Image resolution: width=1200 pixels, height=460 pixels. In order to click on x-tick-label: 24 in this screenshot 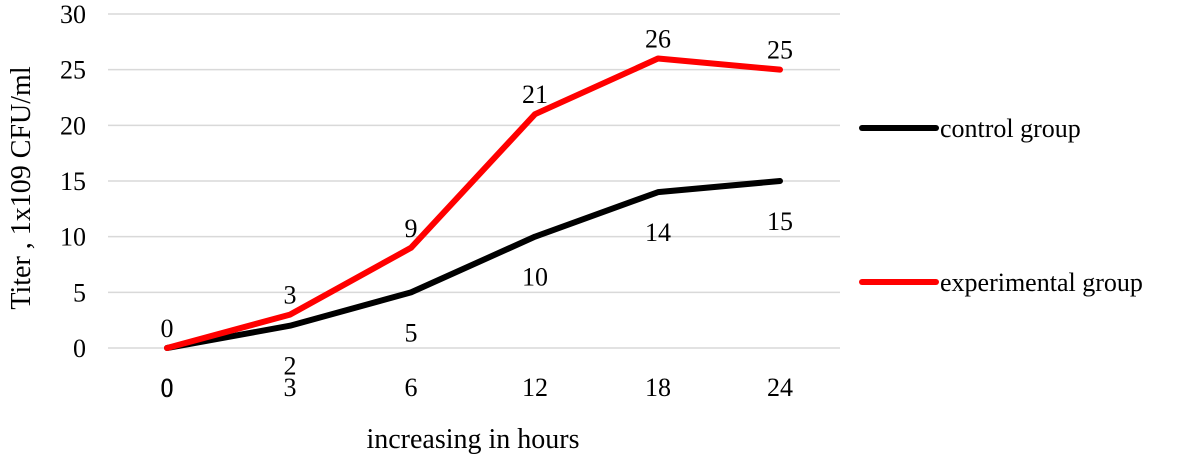, I will do `click(780, 387)`.